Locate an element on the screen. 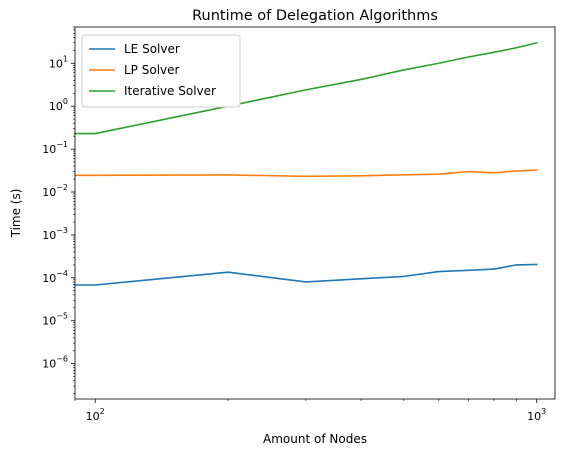 Image resolution: width=578 pixels, height=462 pixels. y-tick-label: 10¹ is located at coordinates (58, 62).